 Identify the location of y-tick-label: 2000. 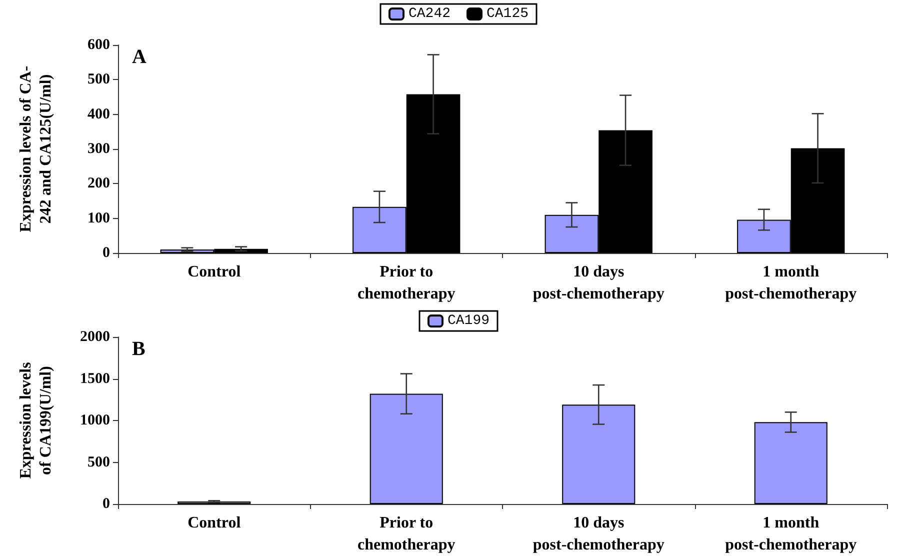
(95, 337).